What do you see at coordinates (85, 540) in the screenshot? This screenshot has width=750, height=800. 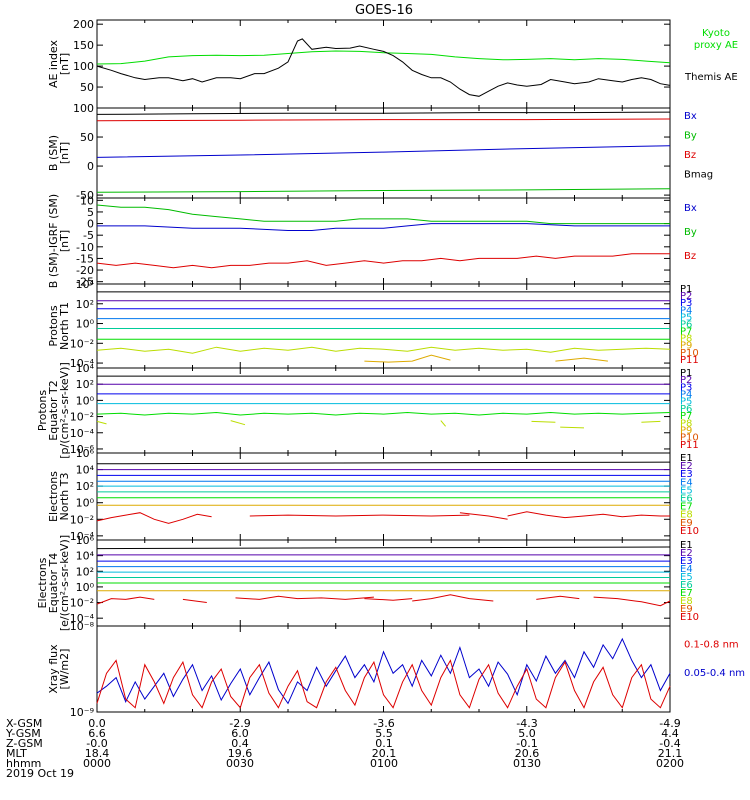 I see `y-tick-label: 10⁶` at bounding box center [85, 540].